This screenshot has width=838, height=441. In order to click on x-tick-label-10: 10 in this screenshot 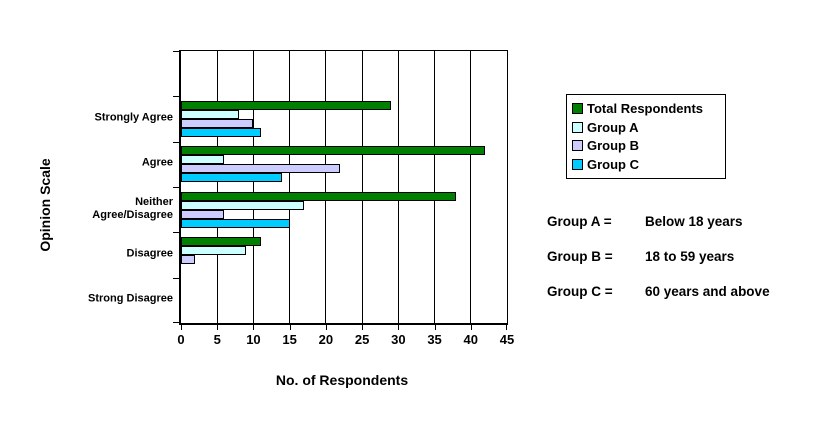, I will do `click(253, 339)`.